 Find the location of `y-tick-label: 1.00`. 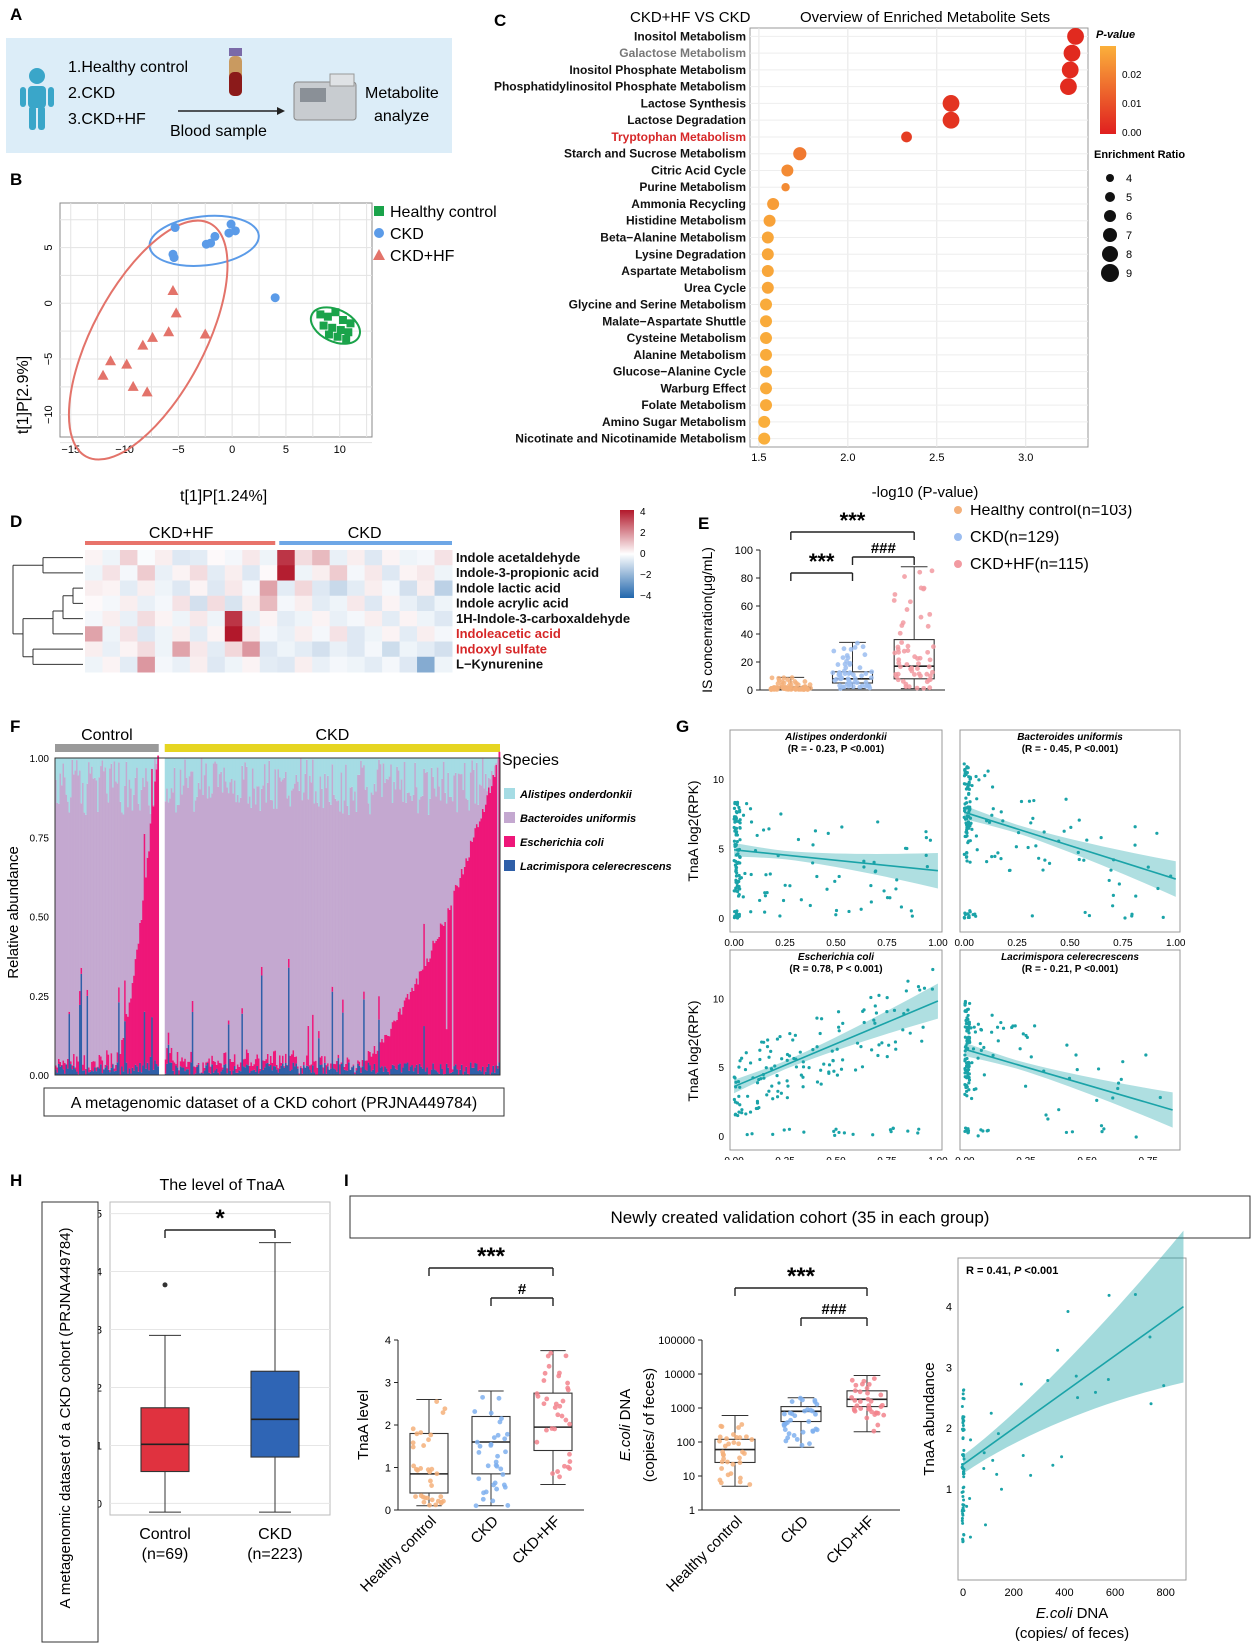

y-tick-label: 1.00 is located at coordinates (40, 759).